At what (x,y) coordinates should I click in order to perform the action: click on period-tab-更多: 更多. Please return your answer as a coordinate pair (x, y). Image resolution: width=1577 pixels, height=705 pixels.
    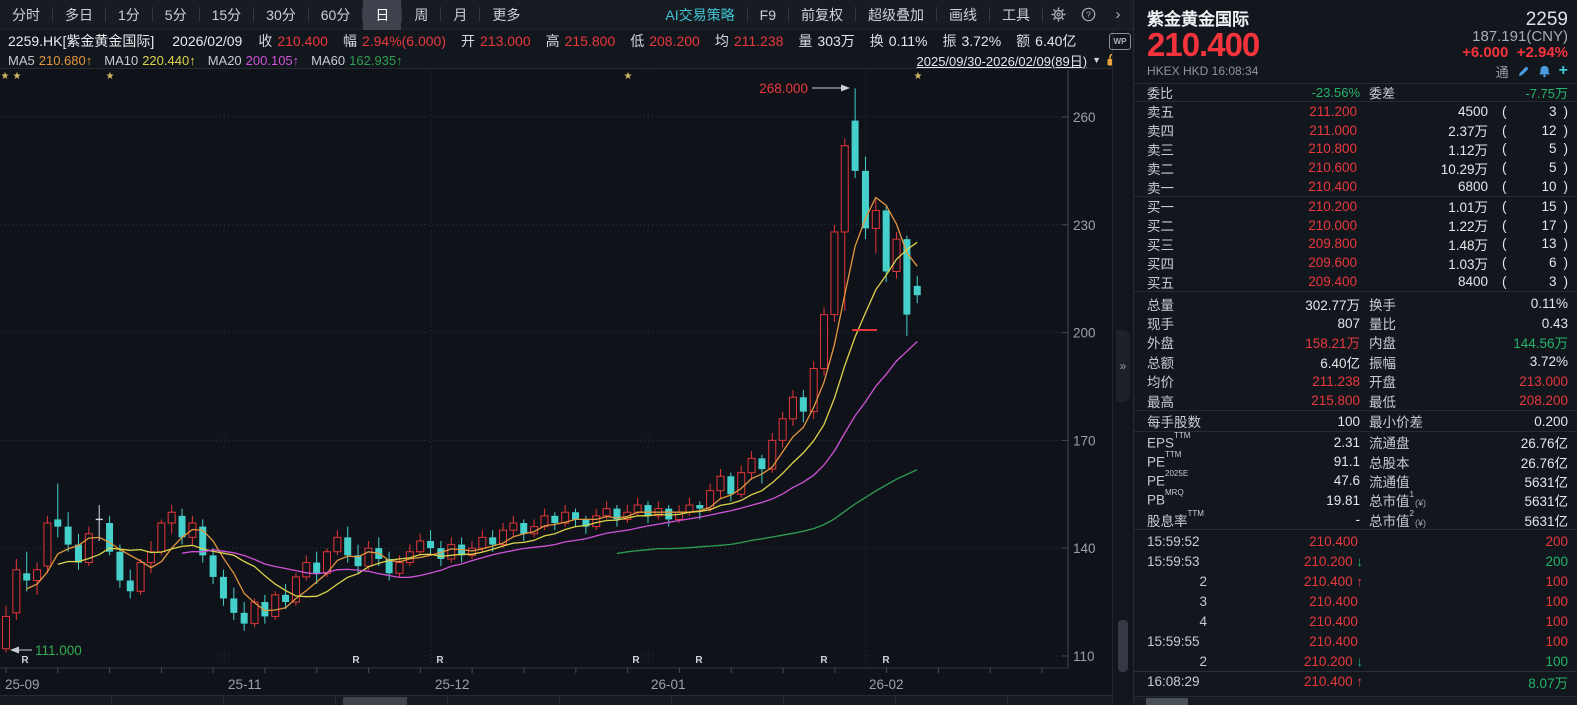
    Looking at the image, I should click on (506, 14).